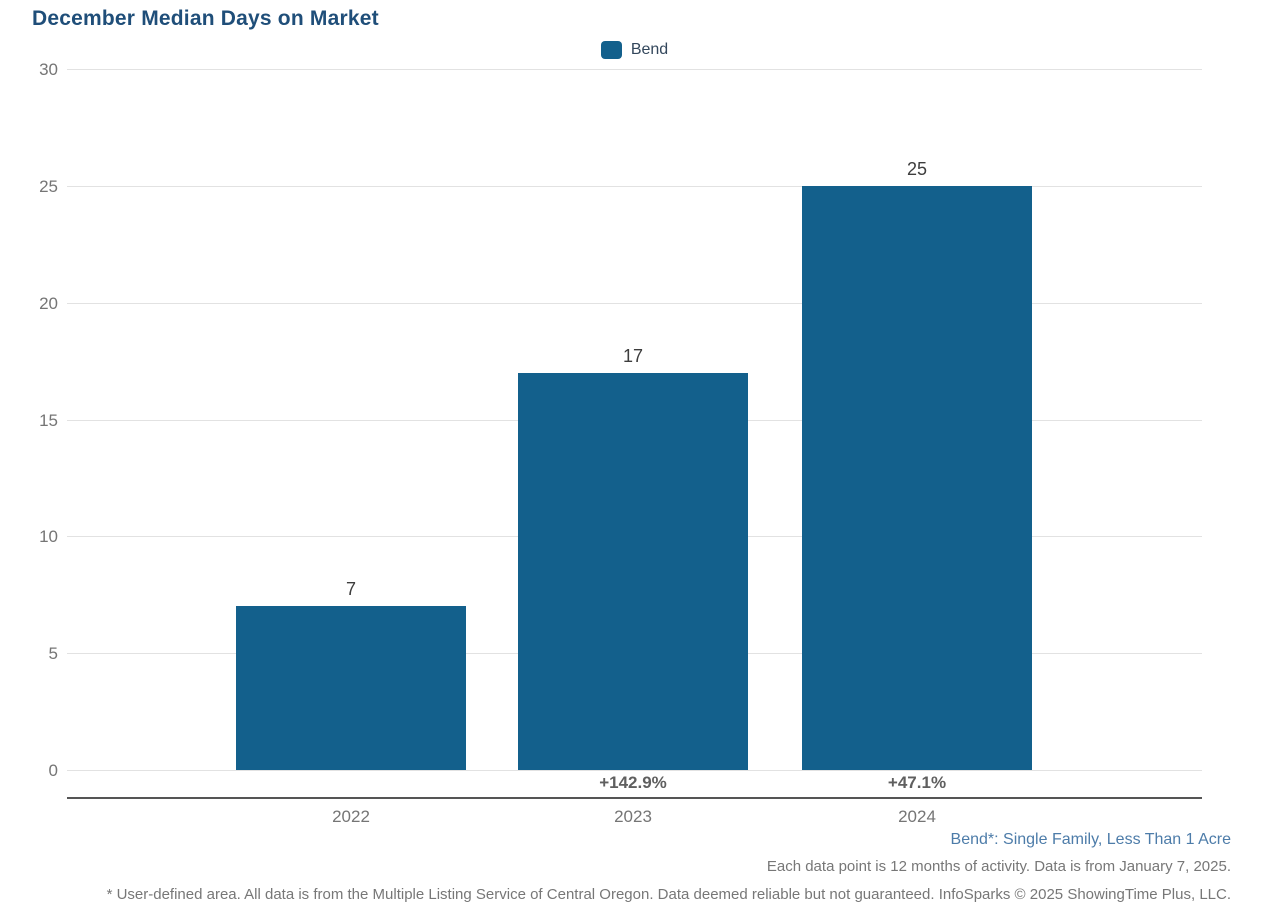 Image resolution: width=1269 pixels, height=922 pixels. Describe the element at coordinates (633, 816) in the screenshot. I see `xtick-label-2023: 2023` at that location.